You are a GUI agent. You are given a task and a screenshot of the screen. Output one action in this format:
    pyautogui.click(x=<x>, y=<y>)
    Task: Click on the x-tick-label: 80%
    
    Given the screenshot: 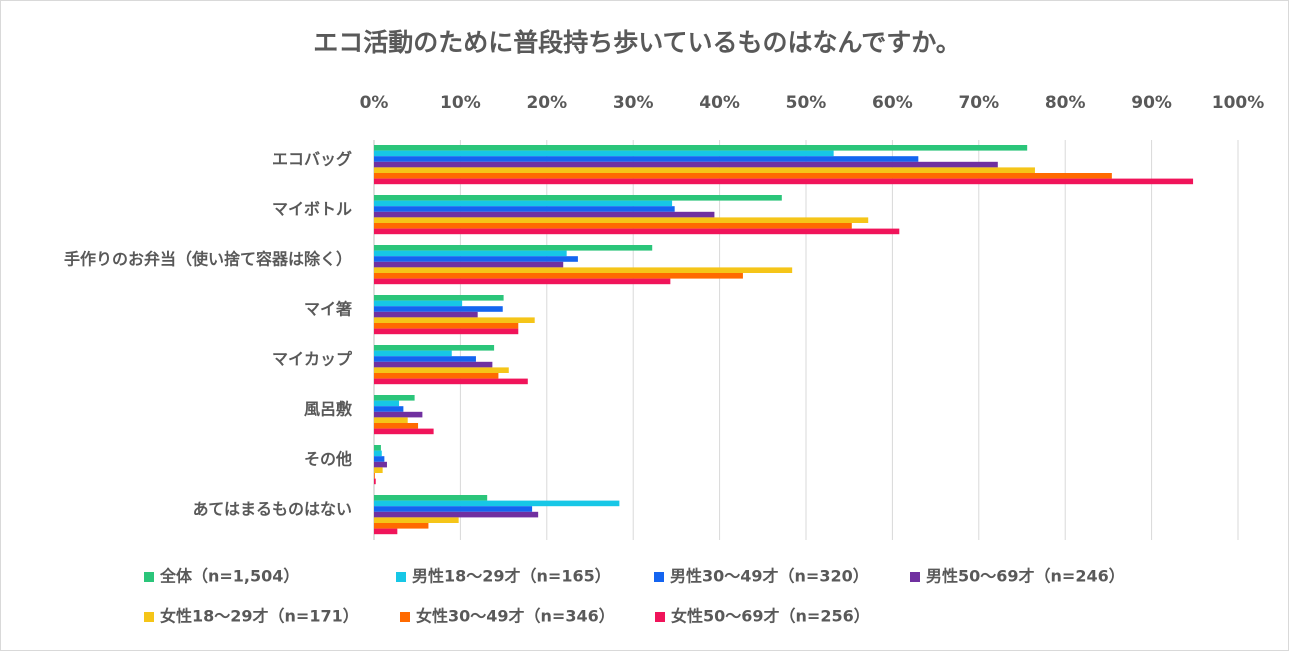 What is the action you would take?
    pyautogui.click(x=1065, y=103)
    